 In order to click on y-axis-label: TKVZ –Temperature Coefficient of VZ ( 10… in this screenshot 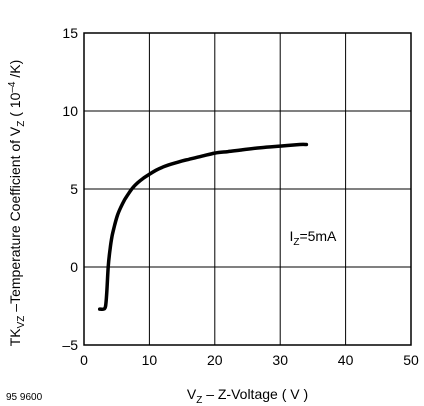, I will do `click(17, 203)`.